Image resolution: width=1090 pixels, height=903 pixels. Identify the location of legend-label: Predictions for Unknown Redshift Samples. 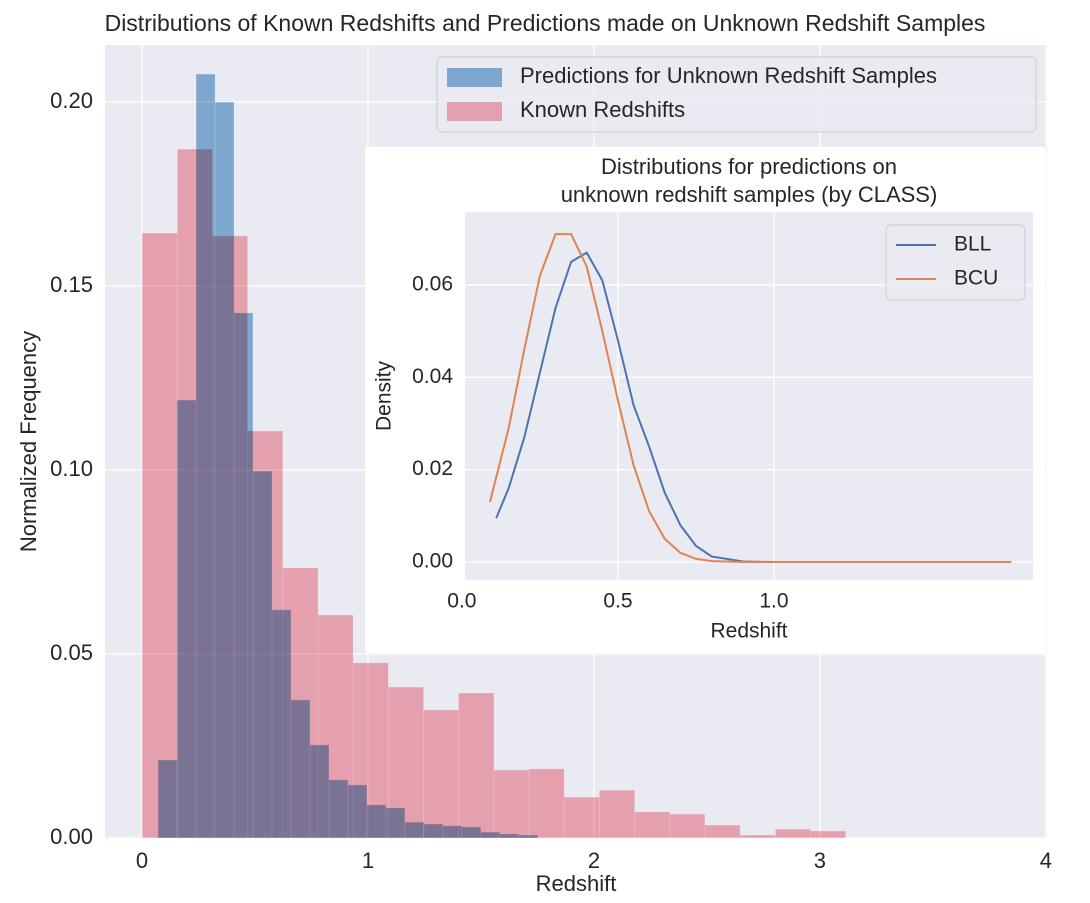
(728, 75).